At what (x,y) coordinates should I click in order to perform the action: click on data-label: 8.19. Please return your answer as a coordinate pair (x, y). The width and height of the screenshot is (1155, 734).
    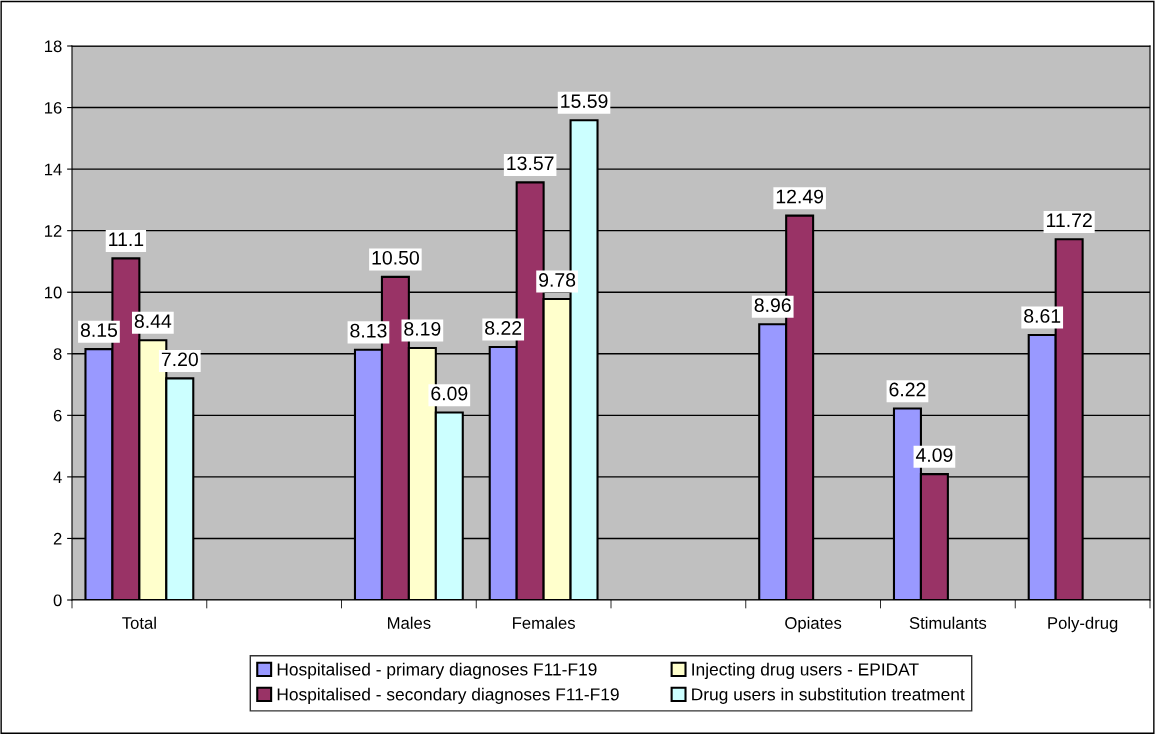
    Looking at the image, I should click on (422, 328).